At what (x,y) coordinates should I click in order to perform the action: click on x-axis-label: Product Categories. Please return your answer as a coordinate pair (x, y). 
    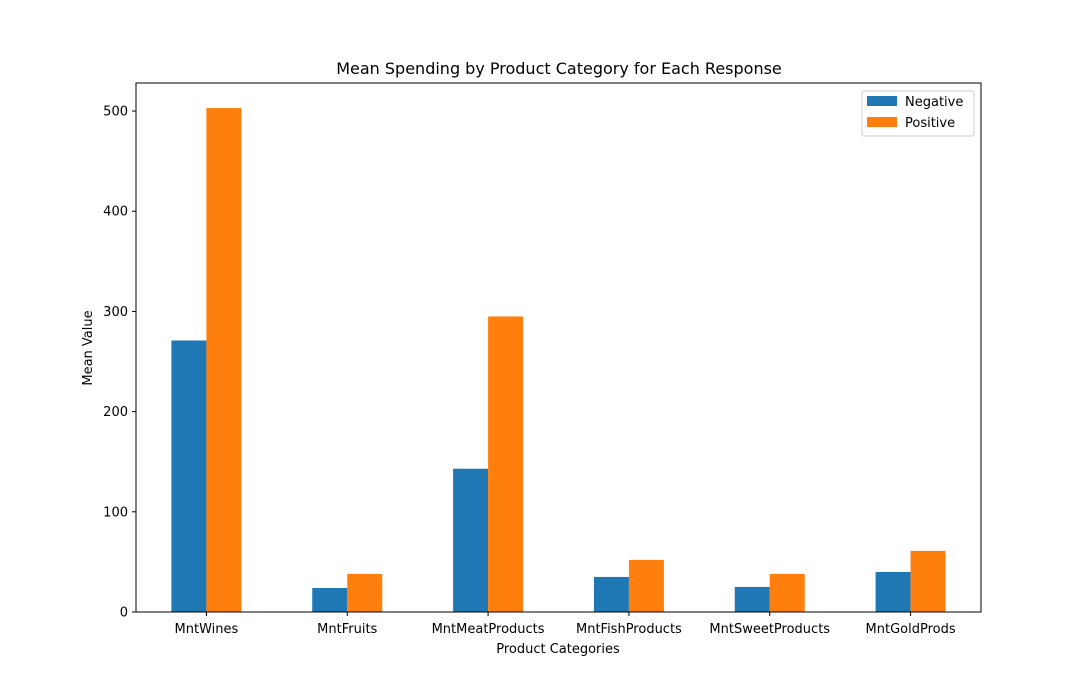
    Looking at the image, I should click on (558, 649).